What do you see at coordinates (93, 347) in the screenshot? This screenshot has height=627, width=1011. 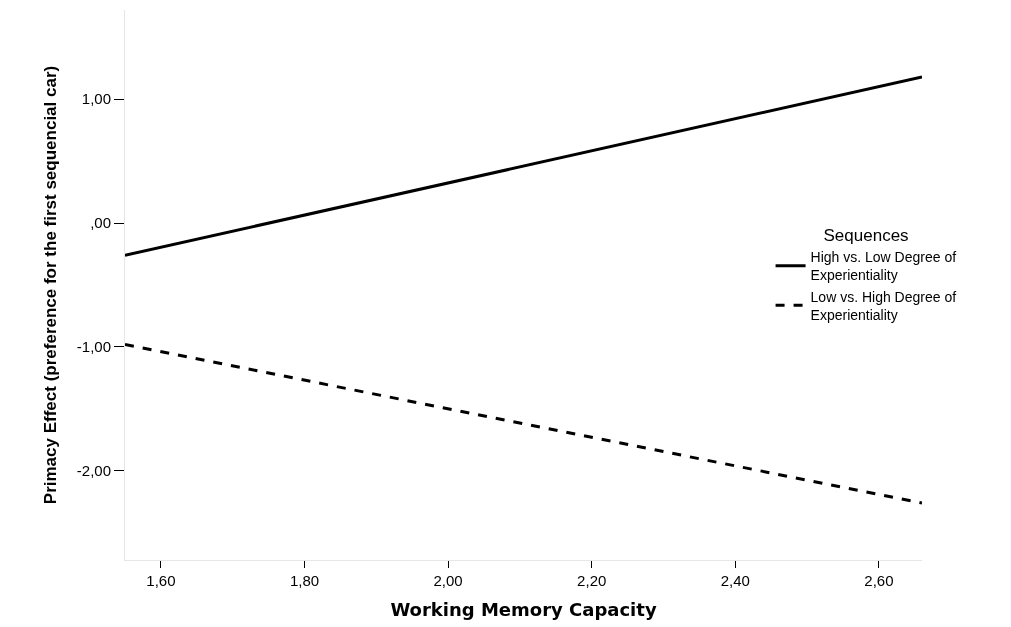 I see `y-tick-label: -1,00` at bounding box center [93, 347].